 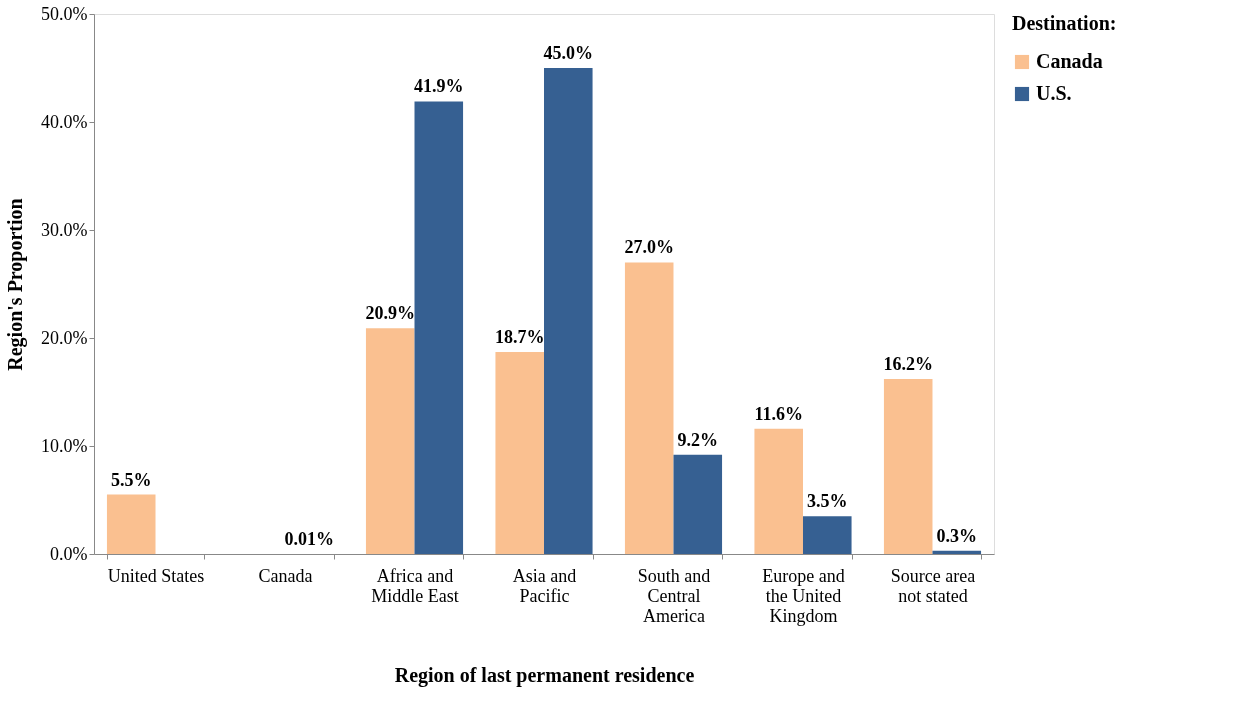 I want to click on x-tick-label: Source area not stated, so click(x=933, y=585).